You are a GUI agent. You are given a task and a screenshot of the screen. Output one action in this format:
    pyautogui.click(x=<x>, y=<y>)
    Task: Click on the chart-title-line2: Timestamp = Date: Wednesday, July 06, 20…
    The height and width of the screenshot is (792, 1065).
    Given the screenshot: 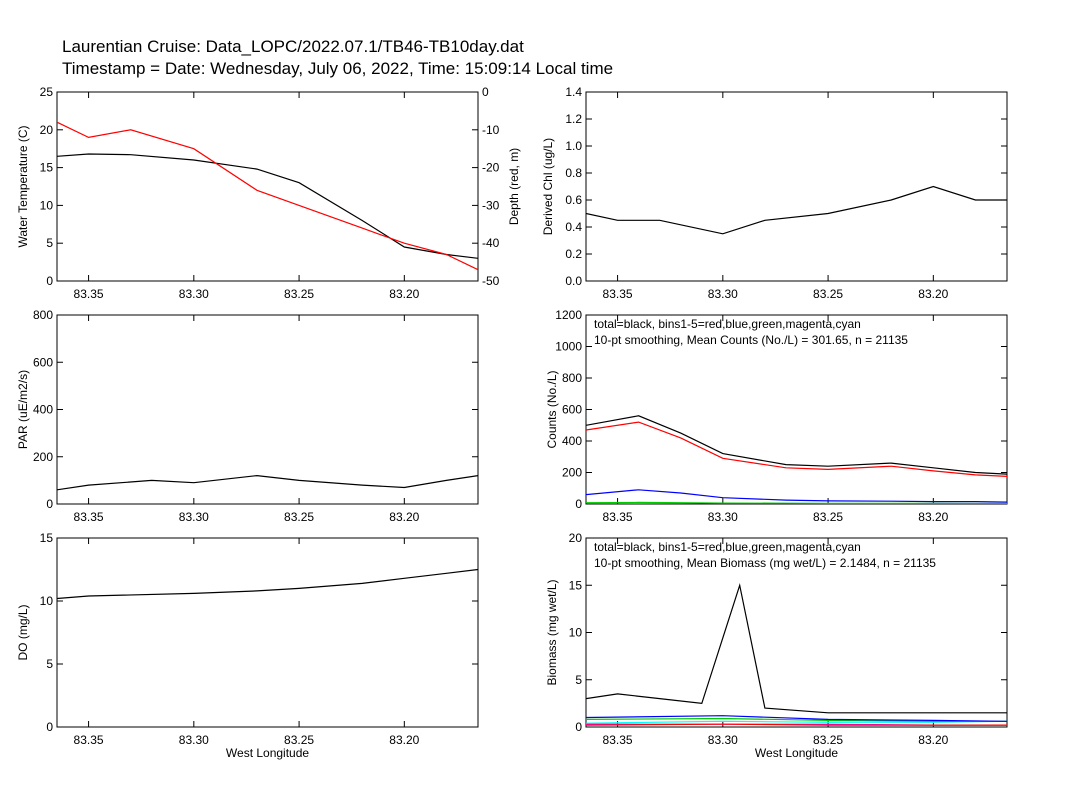 What is the action you would take?
    pyautogui.click(x=338, y=68)
    